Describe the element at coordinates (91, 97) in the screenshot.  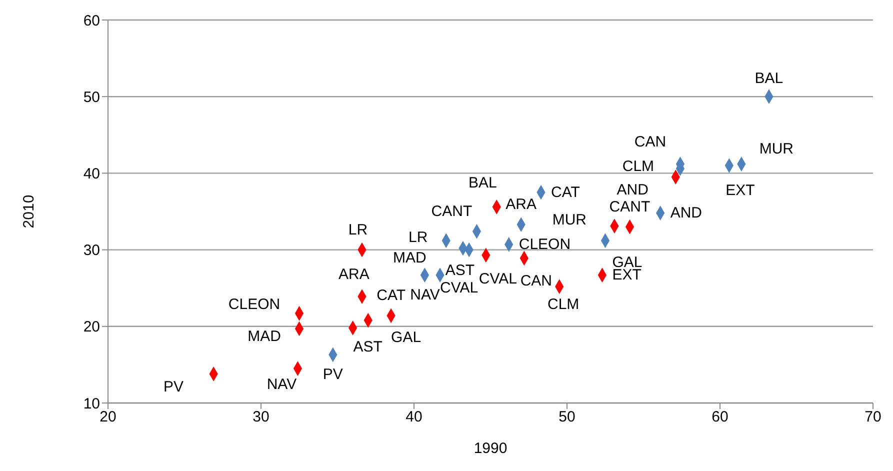
I see `y-tick-label: 50` at that location.